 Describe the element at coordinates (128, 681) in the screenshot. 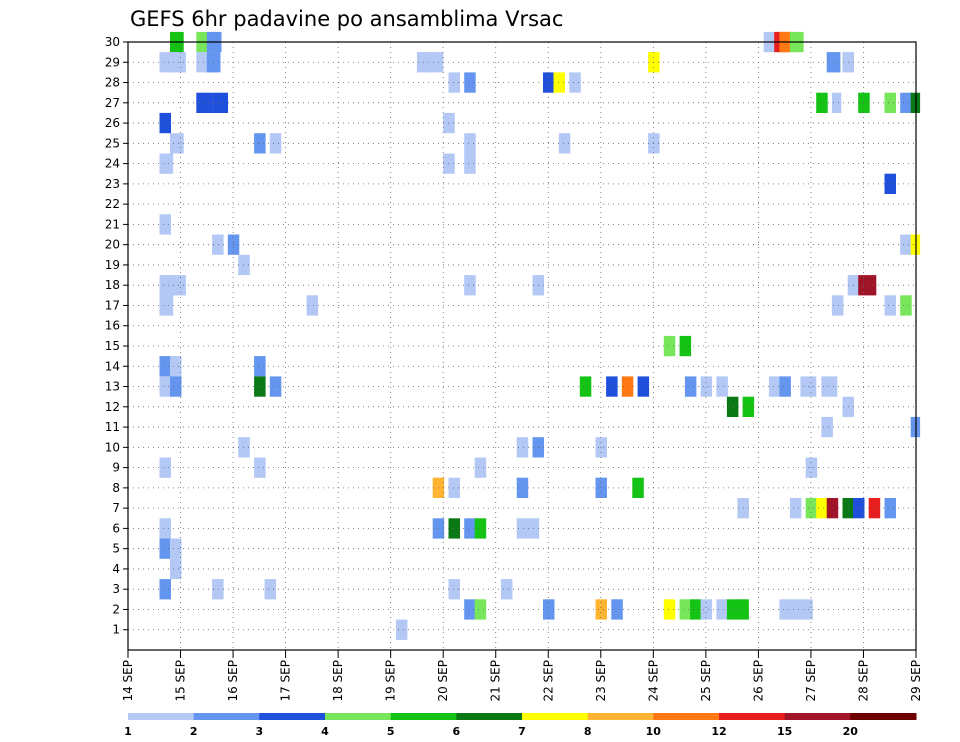

I see `x-tick-label: 14 SEP` at that location.